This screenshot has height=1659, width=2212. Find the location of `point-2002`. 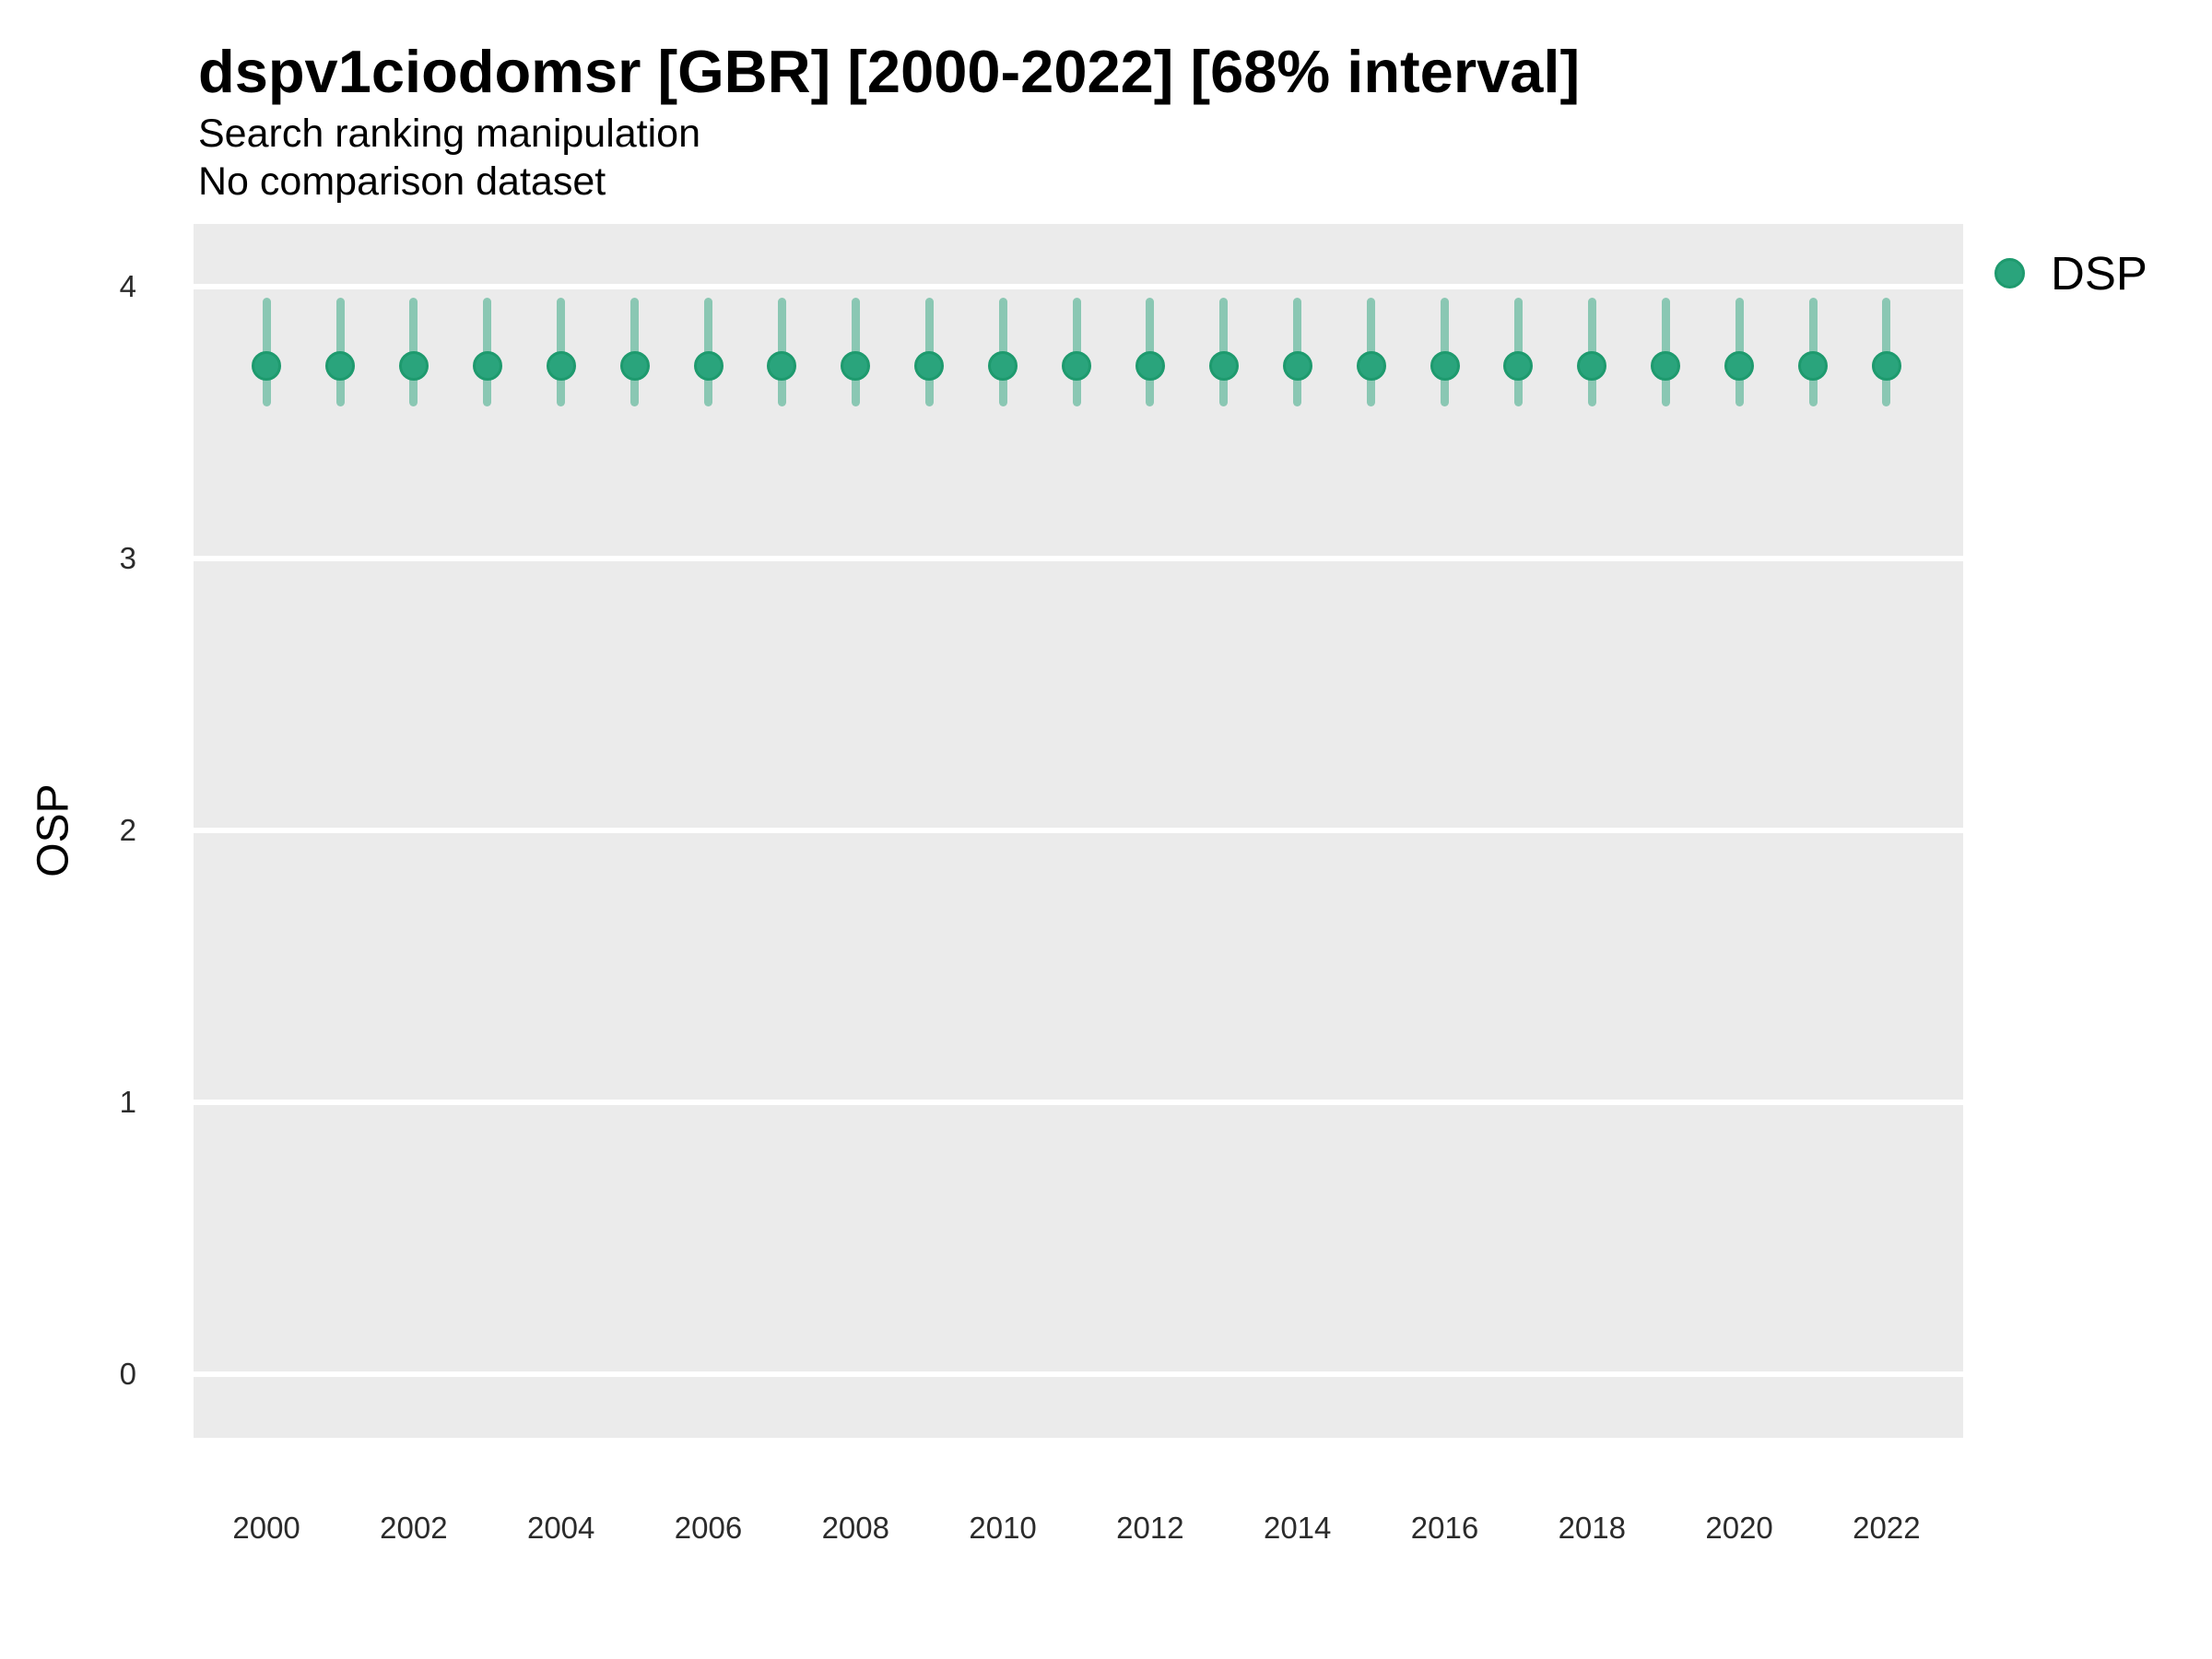

point-2002 is located at coordinates (413, 365).